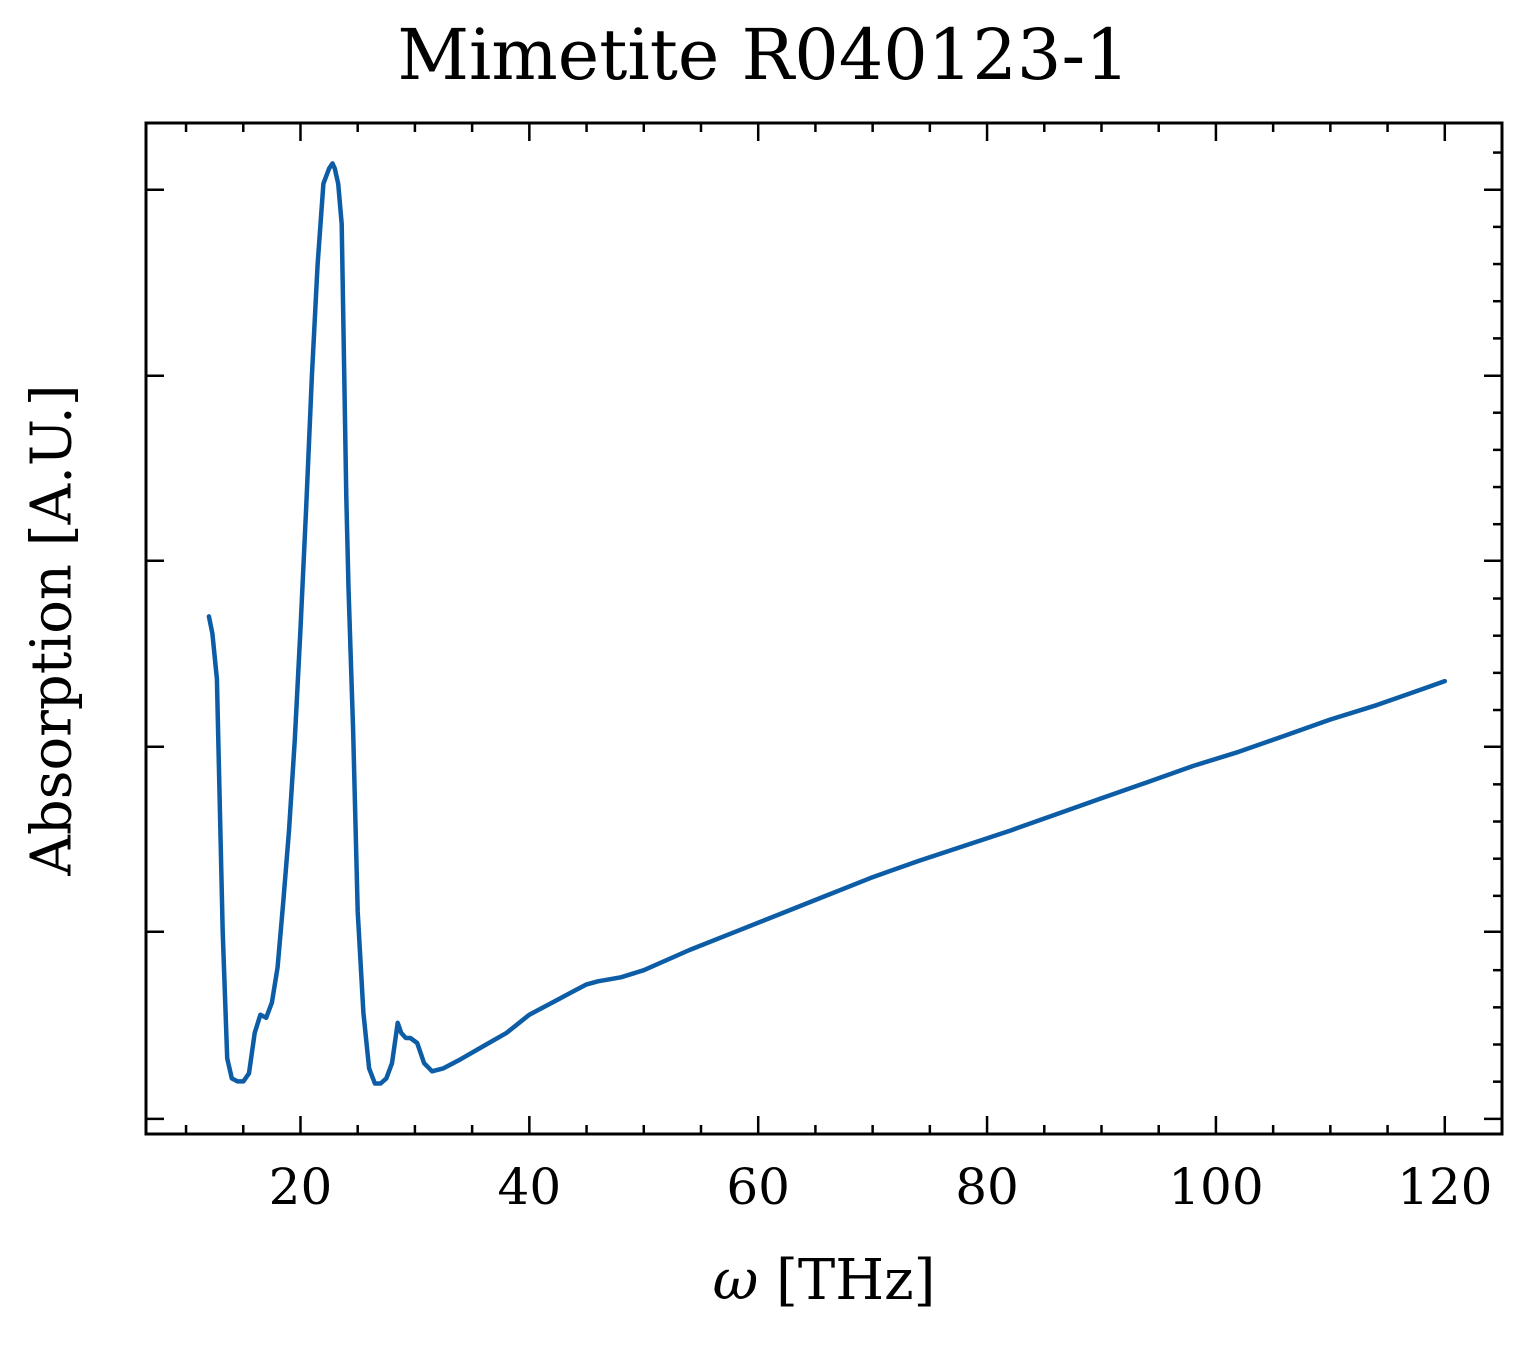 This screenshot has width=1527, height=1345. I want to click on x-tick-label: 40, so click(530, 1187).